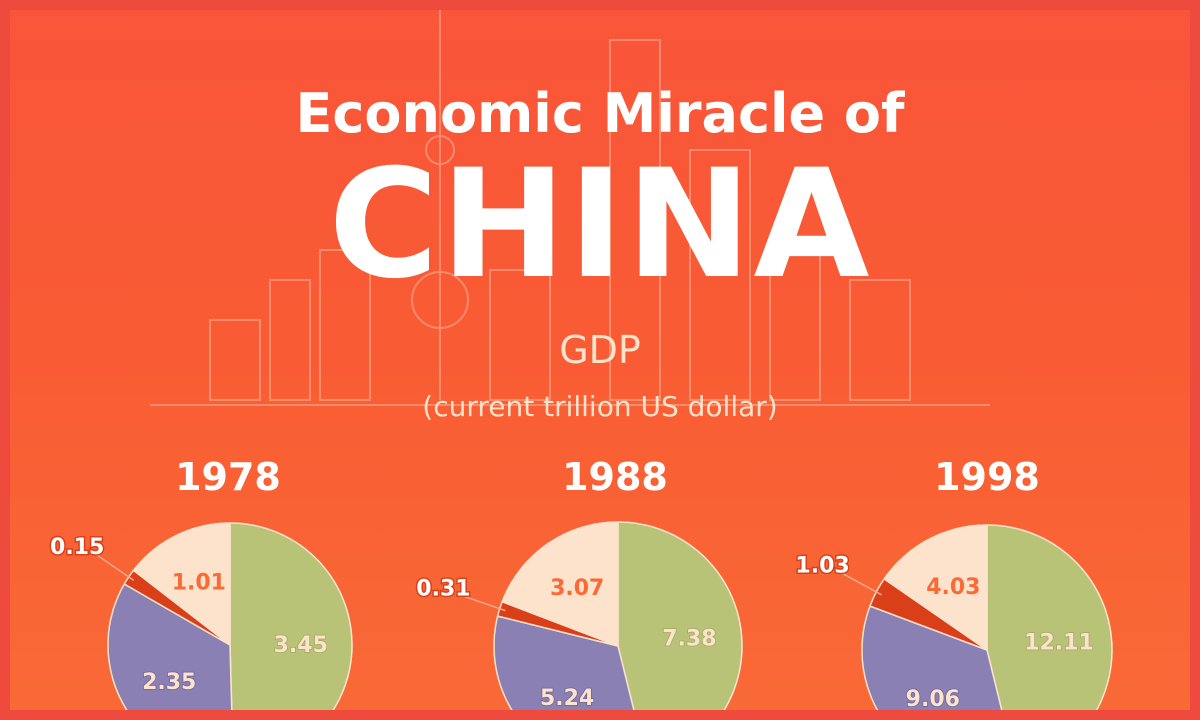 Image resolution: width=1200 pixels, height=720 pixels. What do you see at coordinates (615, 477) in the screenshot?
I see `pie-title-1988: 1988` at bounding box center [615, 477].